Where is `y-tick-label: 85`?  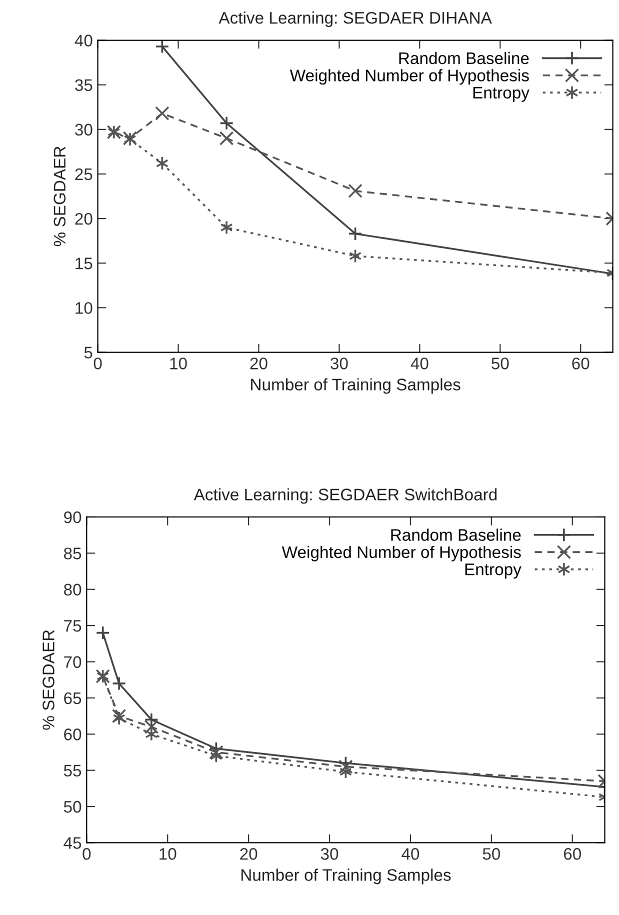
y-tick-label: 85 is located at coordinates (73, 554).